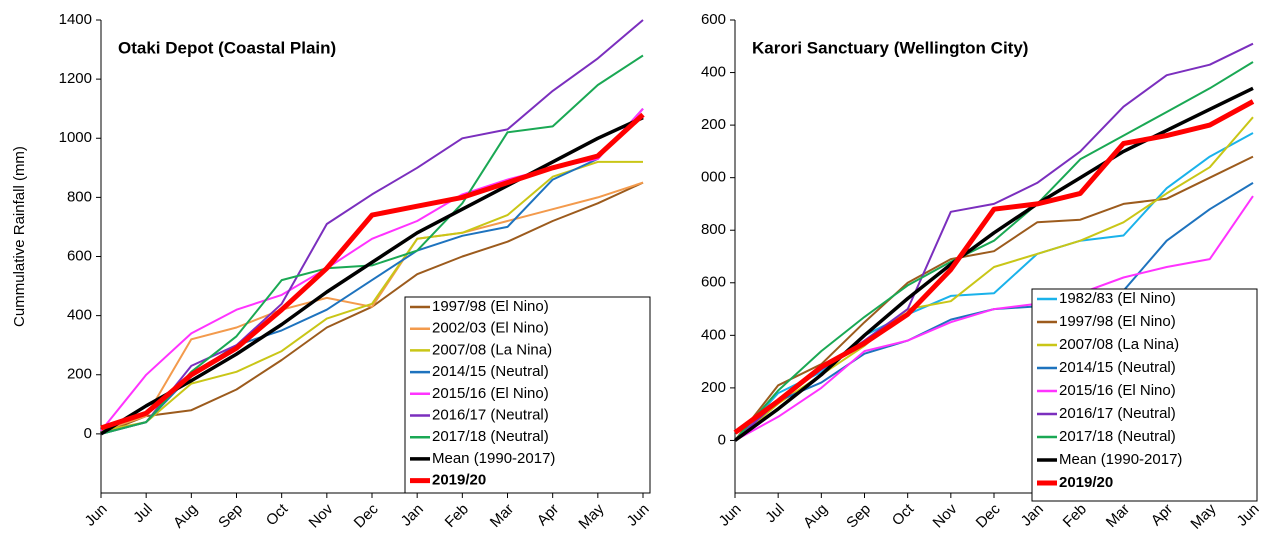  What do you see at coordinates (227, 47) in the screenshot?
I see `chart-title: Otaki Depot (Coastal Plain)` at bounding box center [227, 47].